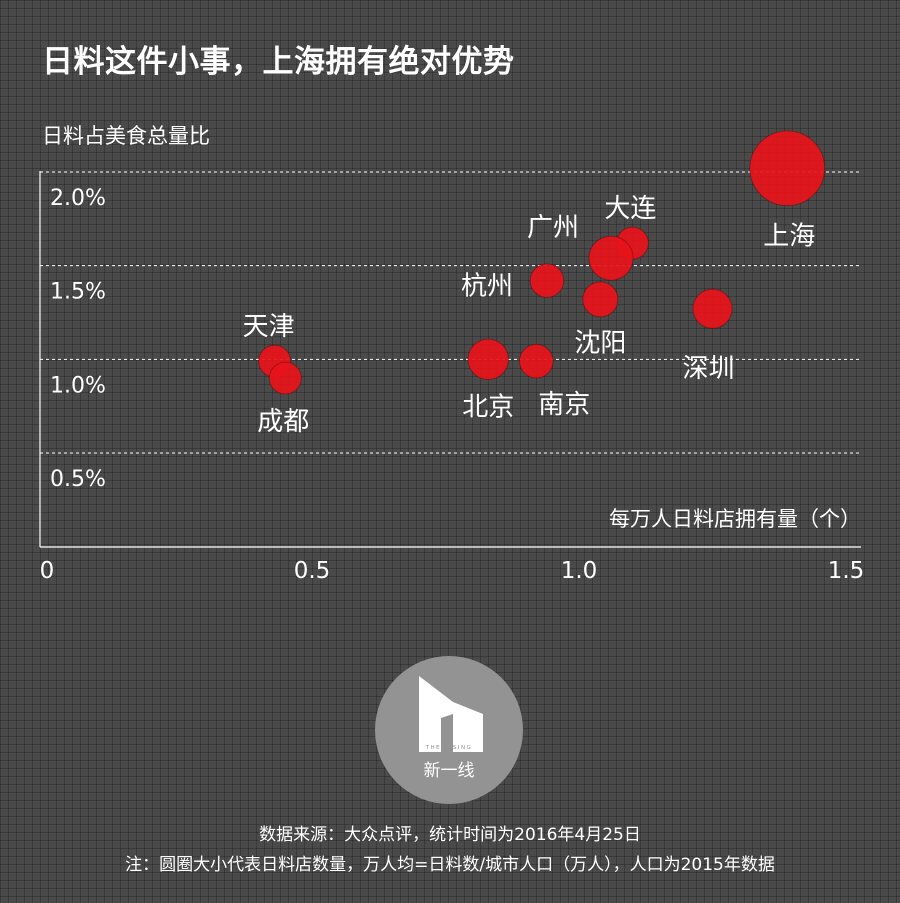 The height and width of the screenshot is (903, 900). I want to click on point-label: 成都, so click(283, 422).